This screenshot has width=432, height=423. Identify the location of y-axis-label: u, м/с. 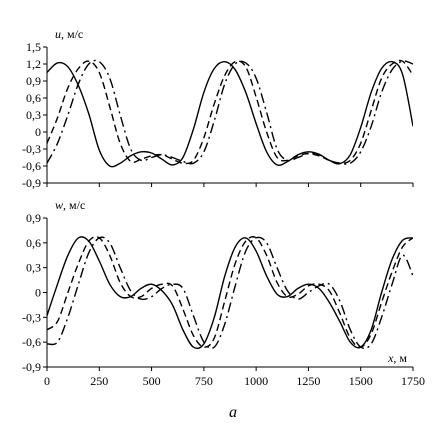
(69, 34).